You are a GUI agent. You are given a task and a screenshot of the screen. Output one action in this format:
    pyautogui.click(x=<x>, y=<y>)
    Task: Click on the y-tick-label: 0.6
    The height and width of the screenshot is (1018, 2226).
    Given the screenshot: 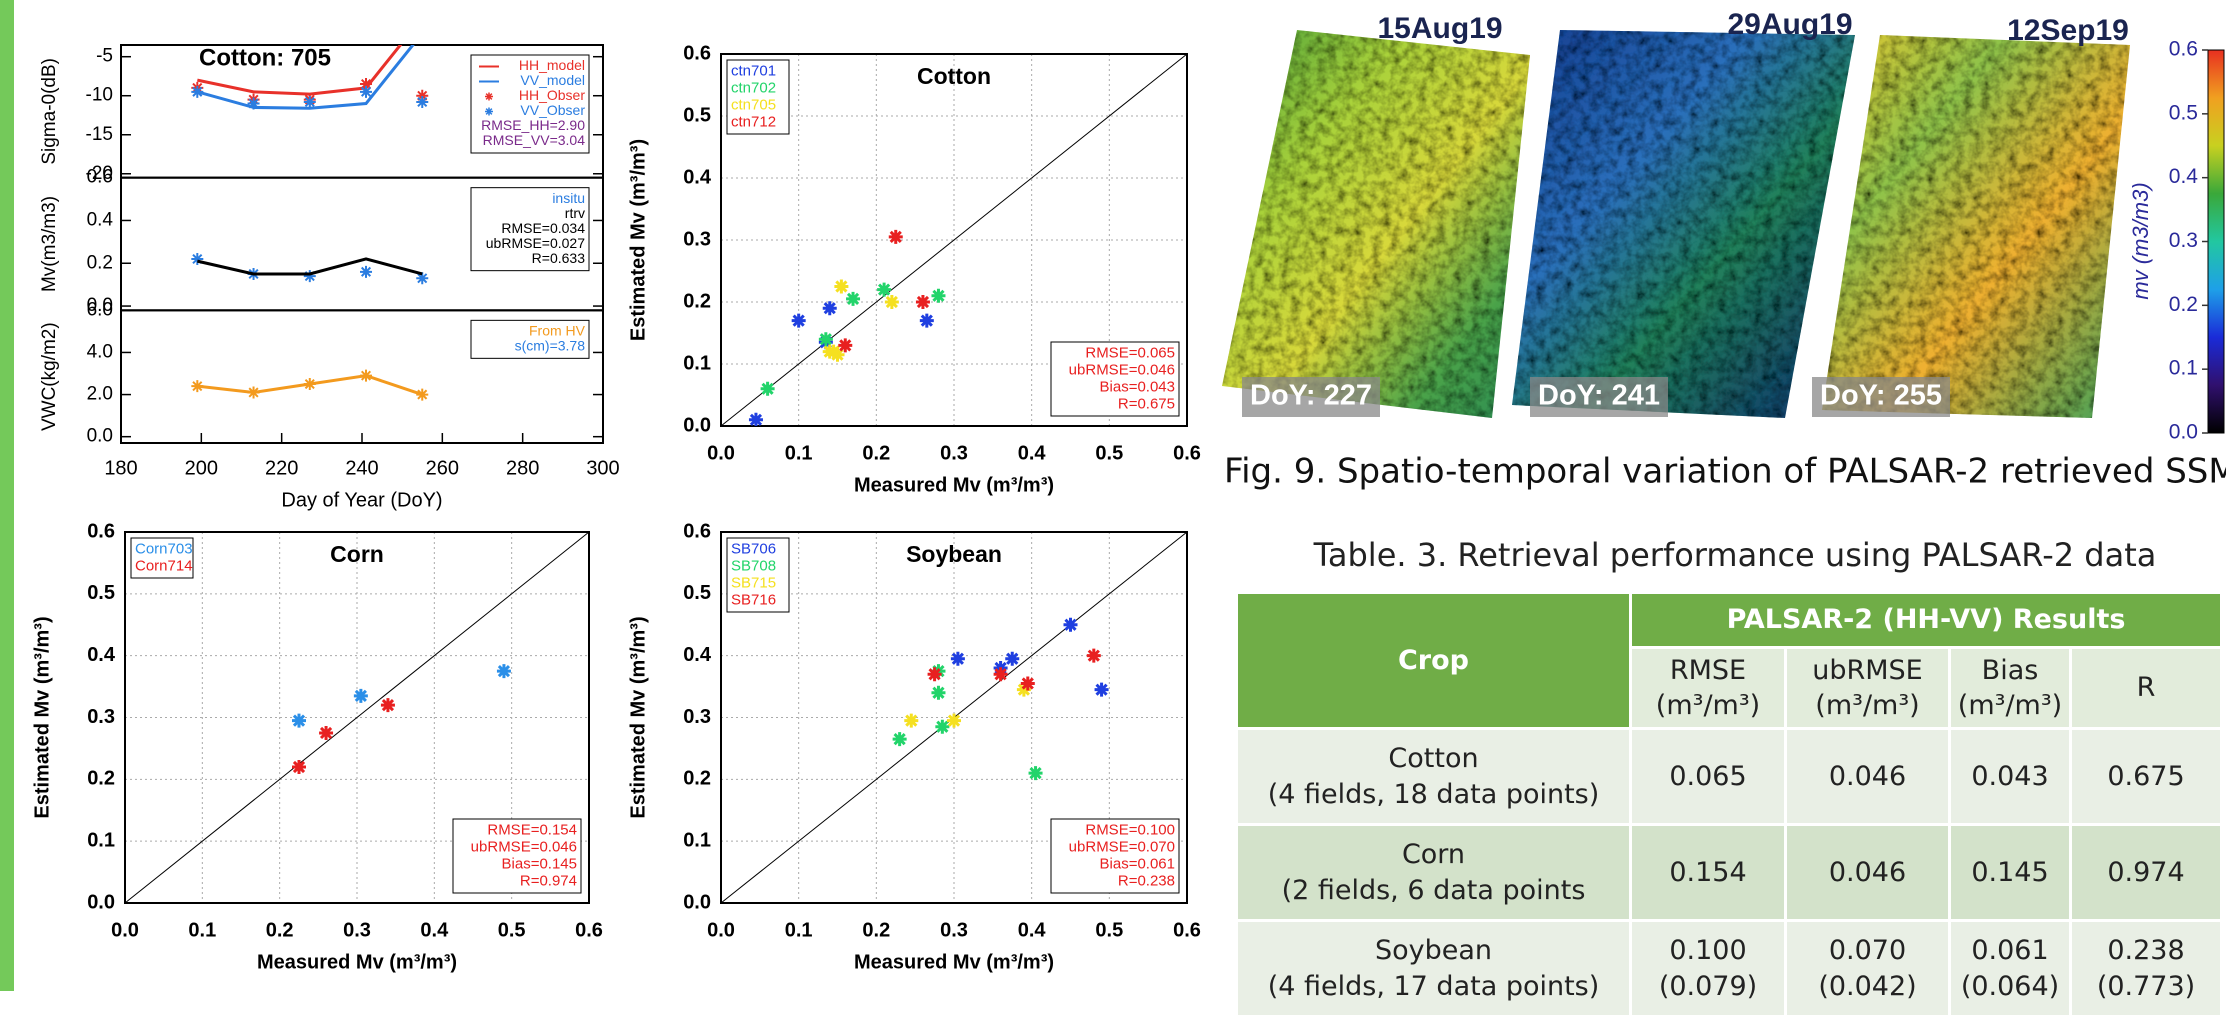 What is the action you would take?
    pyautogui.click(x=697, y=531)
    